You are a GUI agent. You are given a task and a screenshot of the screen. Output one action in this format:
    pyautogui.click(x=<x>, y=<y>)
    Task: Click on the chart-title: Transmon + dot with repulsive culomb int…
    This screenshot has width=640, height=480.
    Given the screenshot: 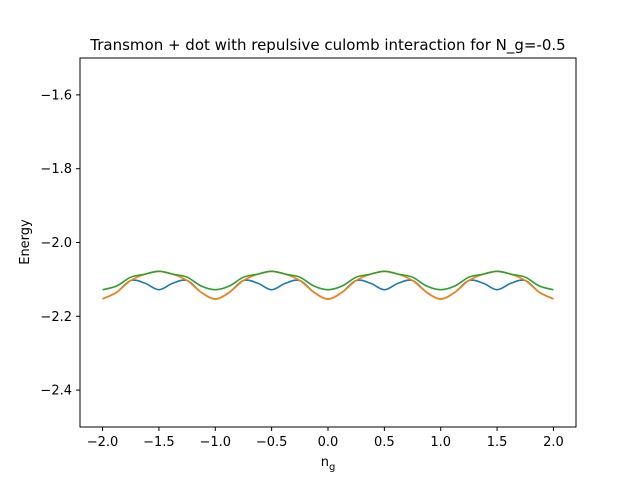 What is the action you would take?
    pyautogui.click(x=327, y=45)
    